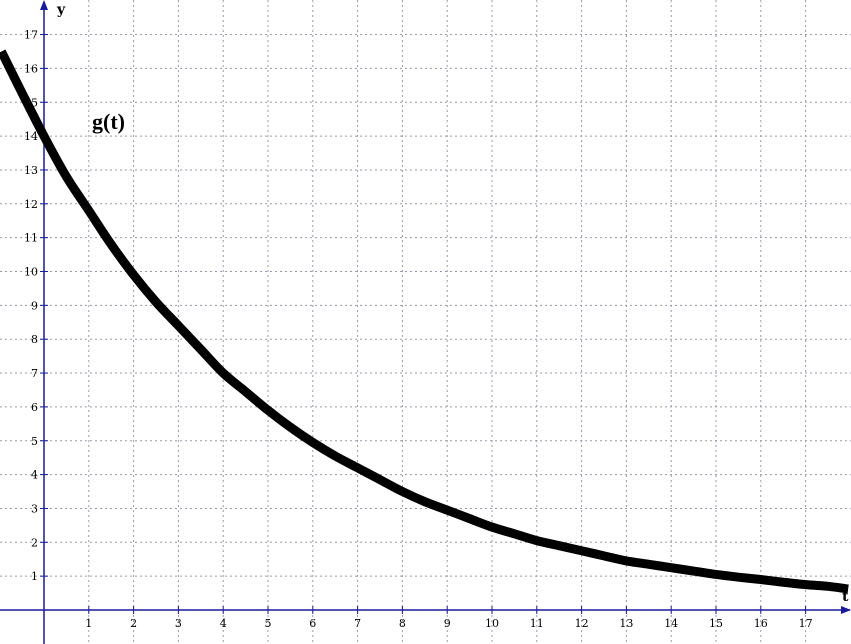 This screenshot has width=851, height=644. Describe the element at coordinates (671, 623) in the screenshot. I see `x-tick-label: 14` at that location.